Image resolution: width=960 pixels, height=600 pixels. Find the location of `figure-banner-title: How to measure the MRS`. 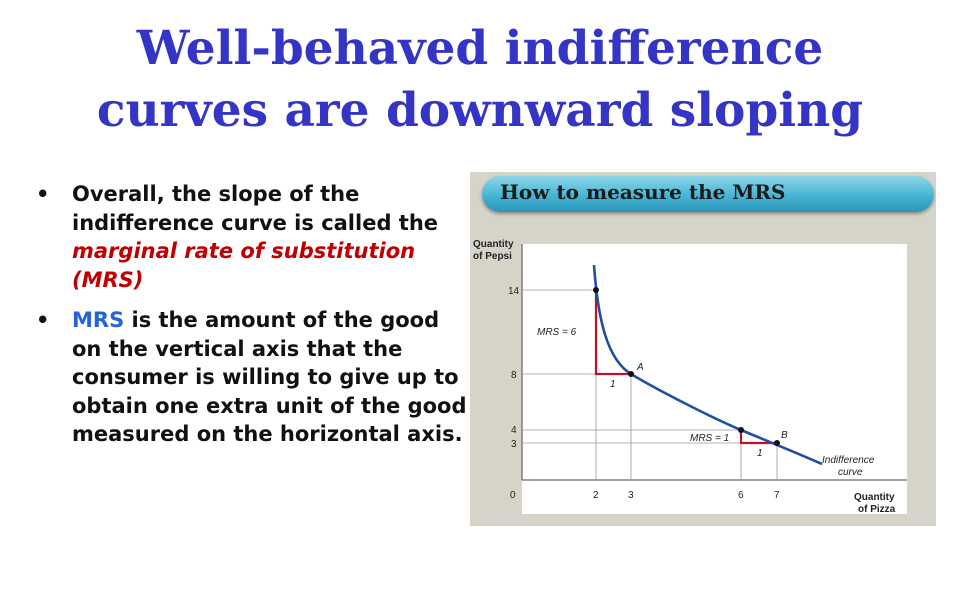

figure-banner-title: How to measure the MRS is located at coordinates (643, 192).